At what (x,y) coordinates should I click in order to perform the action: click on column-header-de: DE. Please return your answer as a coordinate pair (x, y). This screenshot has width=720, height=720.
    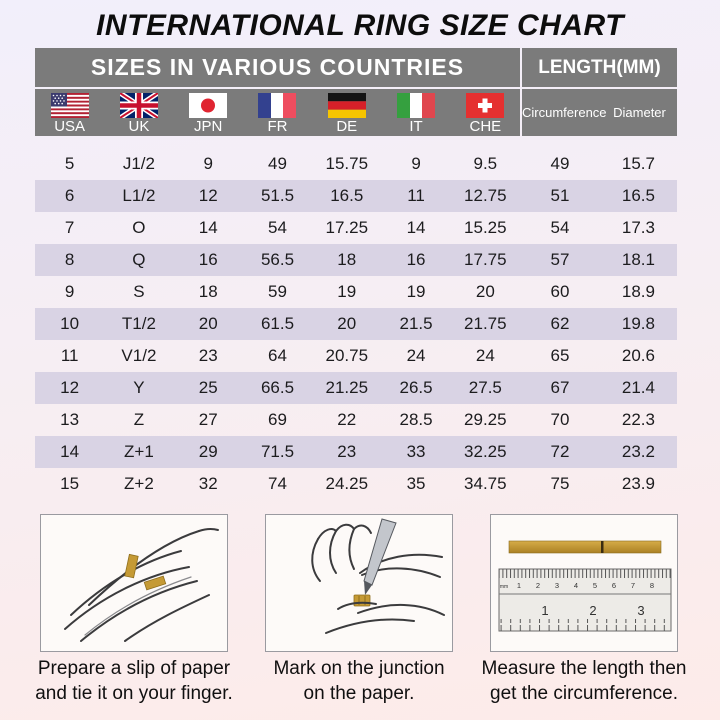
    Looking at the image, I should click on (346, 113).